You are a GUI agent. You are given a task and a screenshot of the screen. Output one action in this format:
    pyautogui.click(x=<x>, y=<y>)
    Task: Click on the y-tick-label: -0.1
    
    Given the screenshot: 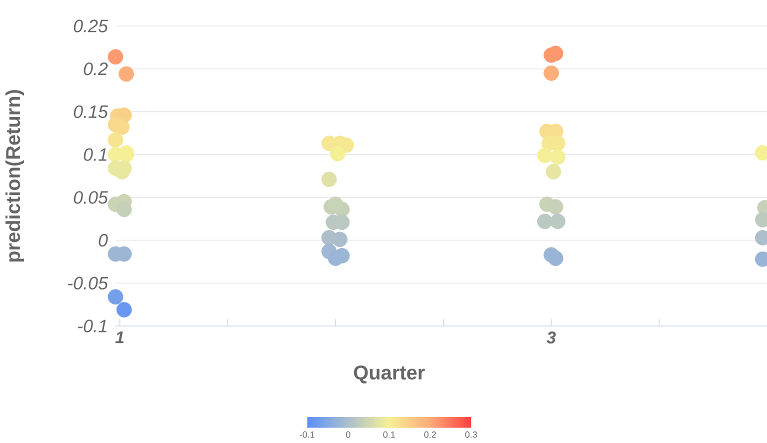 What is the action you would take?
    pyautogui.click(x=92, y=326)
    